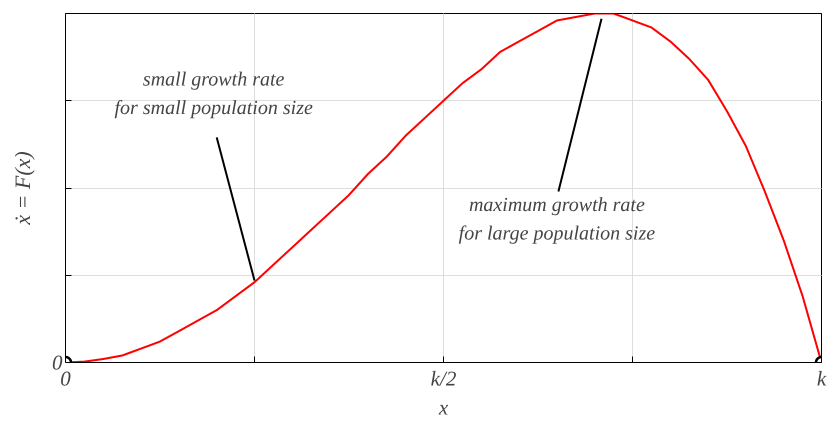 The image size is (831, 423). Describe the element at coordinates (213, 94) in the screenshot. I see `annotation: small growth rate for small population size` at that location.